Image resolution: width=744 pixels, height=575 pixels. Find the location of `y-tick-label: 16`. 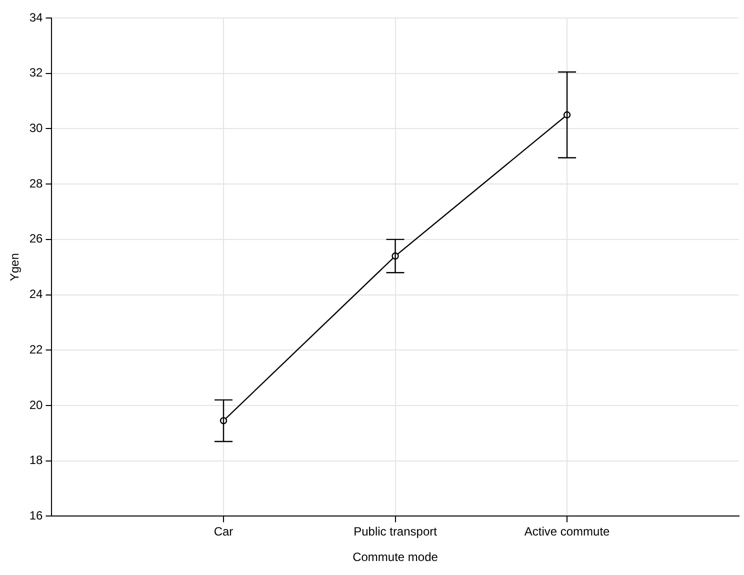

y-tick-label: 16 is located at coordinates (36, 515).